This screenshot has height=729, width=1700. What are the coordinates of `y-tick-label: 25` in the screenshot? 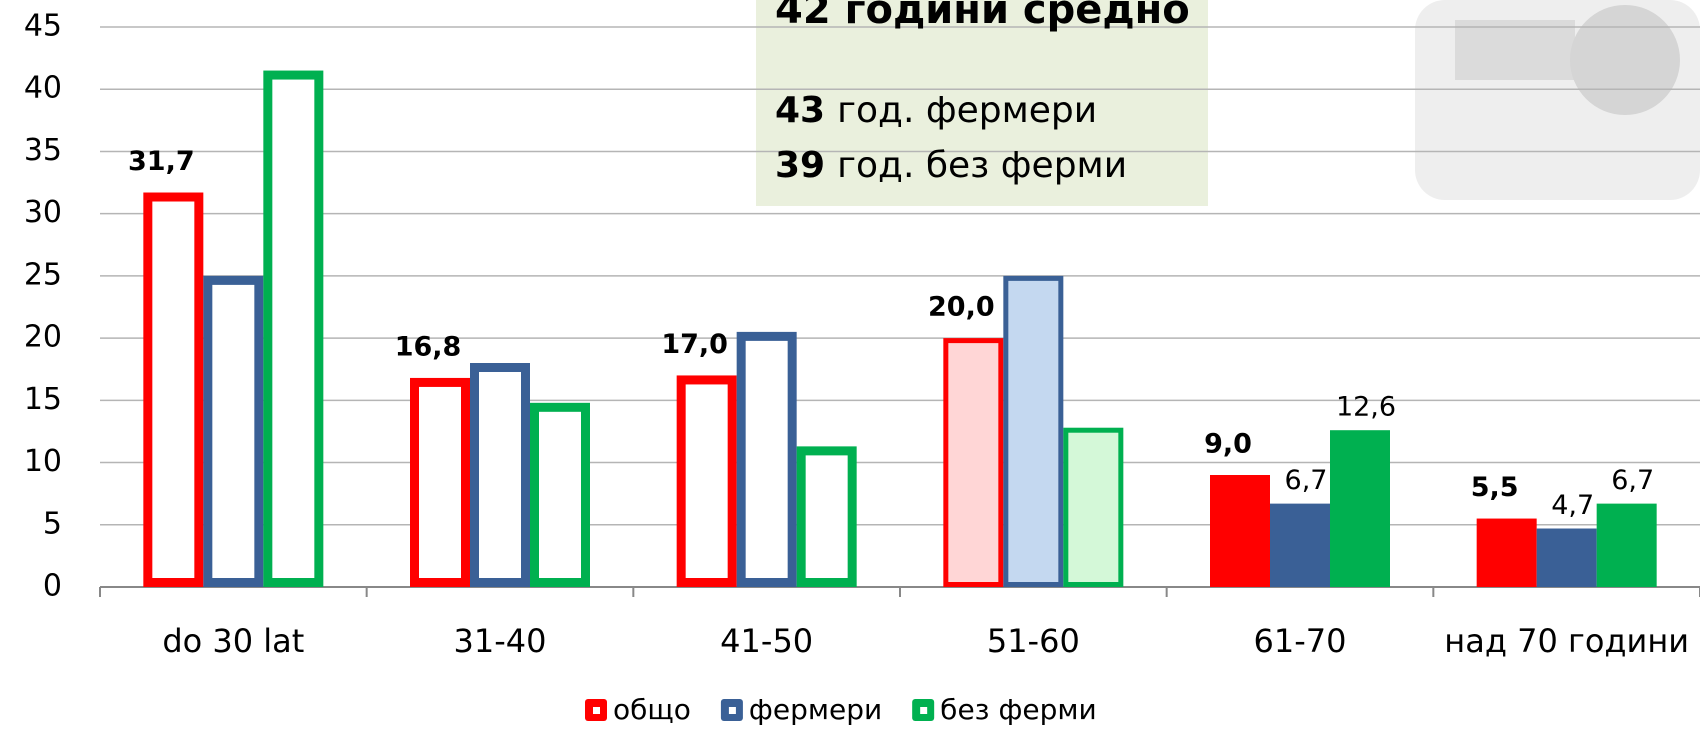 It's located at (43, 274).